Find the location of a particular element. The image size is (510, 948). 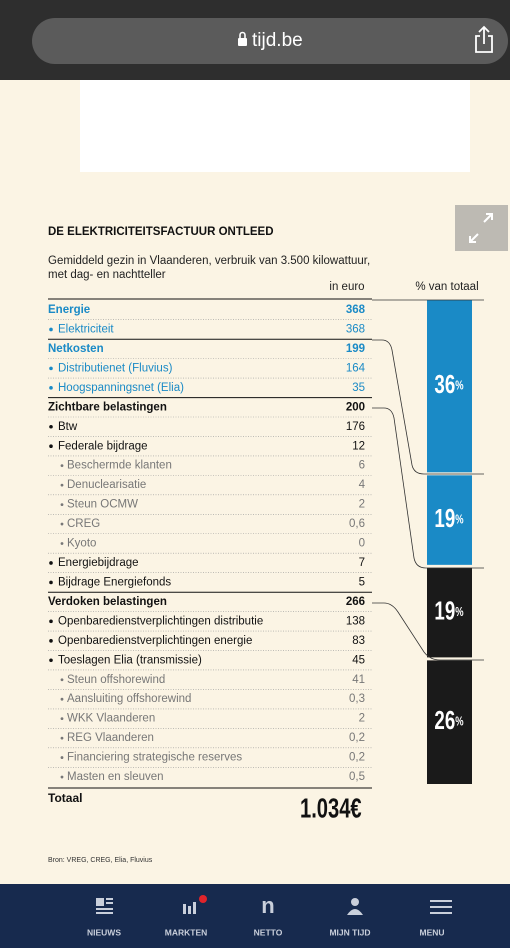

row-value: 0 is located at coordinates (362, 544).